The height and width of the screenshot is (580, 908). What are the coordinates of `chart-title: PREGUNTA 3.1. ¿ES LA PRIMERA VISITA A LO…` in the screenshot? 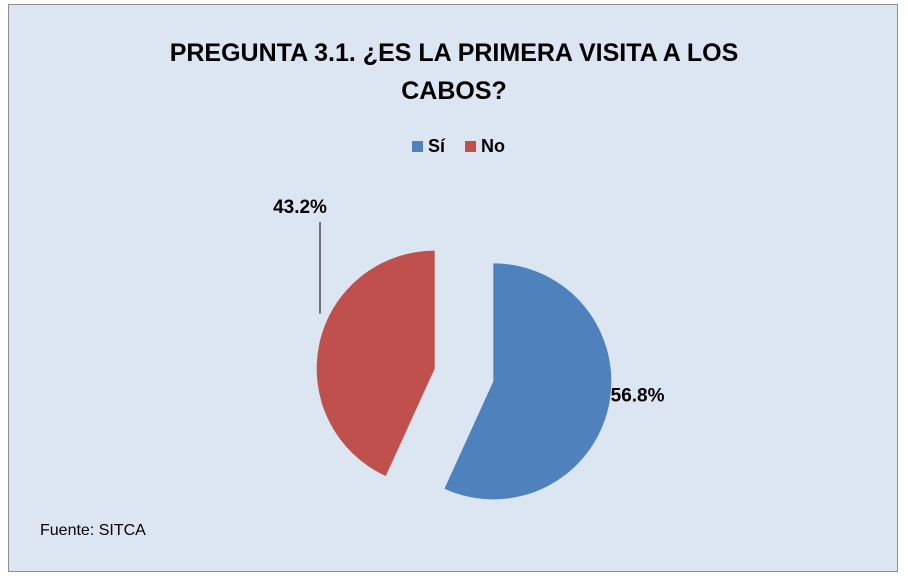 It's located at (454, 72).